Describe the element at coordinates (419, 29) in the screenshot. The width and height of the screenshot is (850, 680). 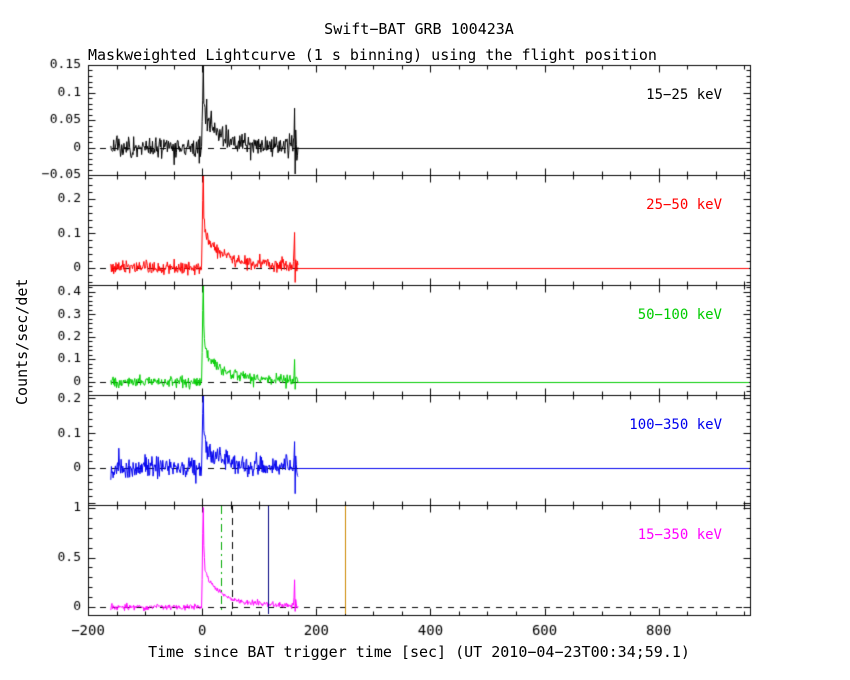
I see `chart-title: Swift−BAT GRB 100423A` at that location.